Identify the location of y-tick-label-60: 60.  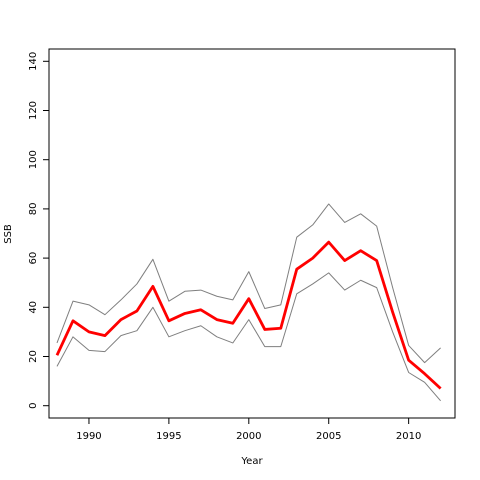
(33, 258).